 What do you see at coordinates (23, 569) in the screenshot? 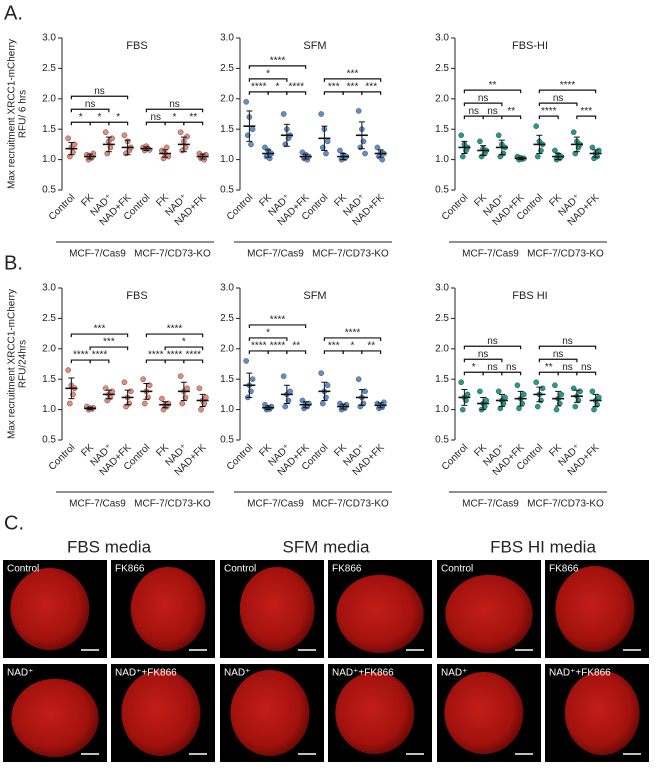
I see `image-label: Control` at bounding box center [23, 569].